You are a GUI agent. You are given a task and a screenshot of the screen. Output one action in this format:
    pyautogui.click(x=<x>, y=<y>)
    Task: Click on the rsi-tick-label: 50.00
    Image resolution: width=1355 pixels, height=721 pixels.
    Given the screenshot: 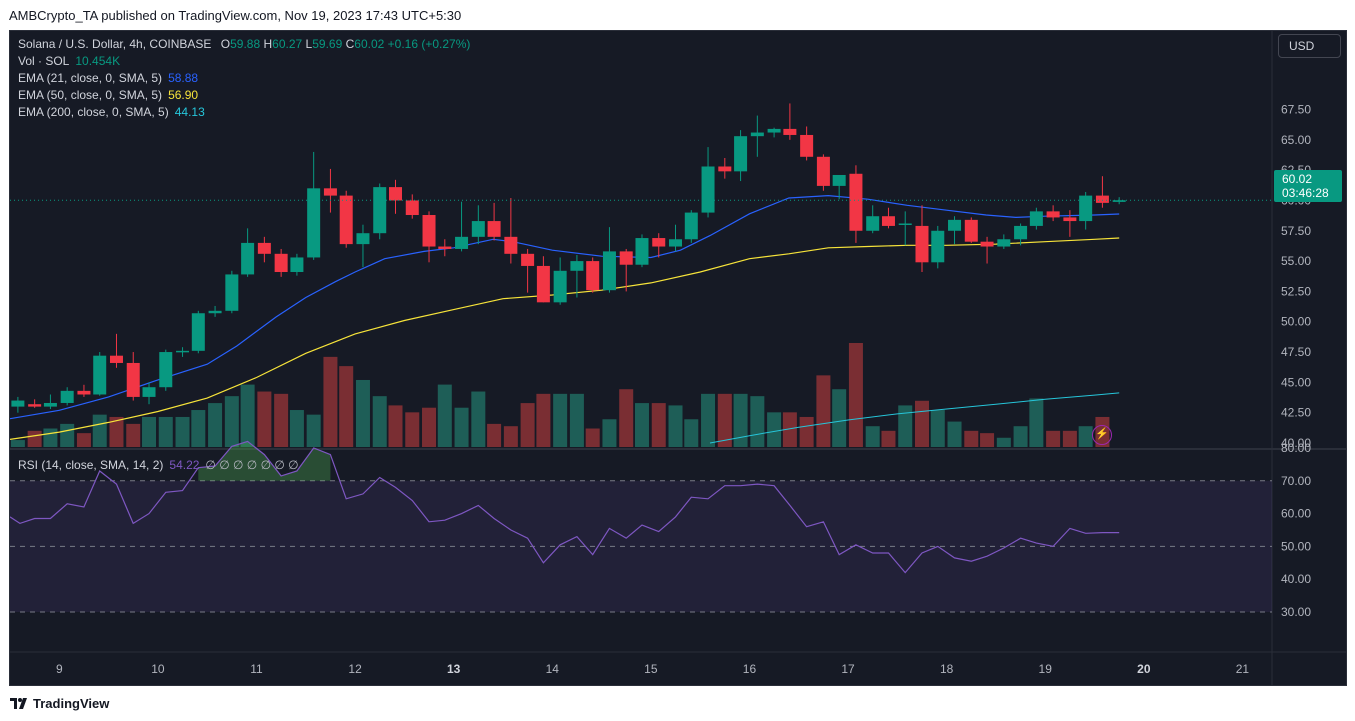 What is the action you would take?
    pyautogui.click(x=1296, y=546)
    